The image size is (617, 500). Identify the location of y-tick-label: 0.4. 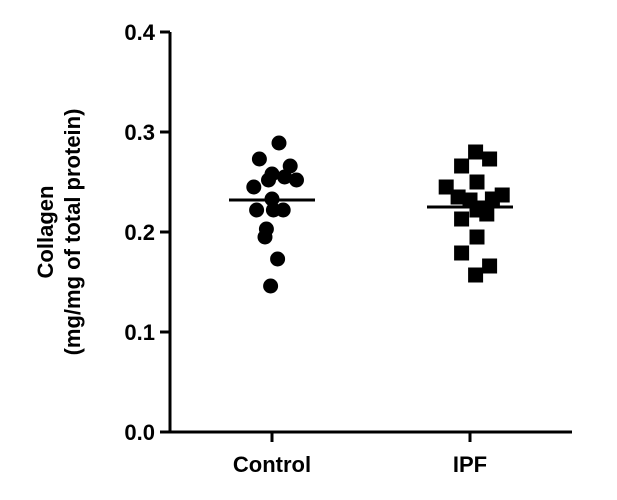
(139, 32).